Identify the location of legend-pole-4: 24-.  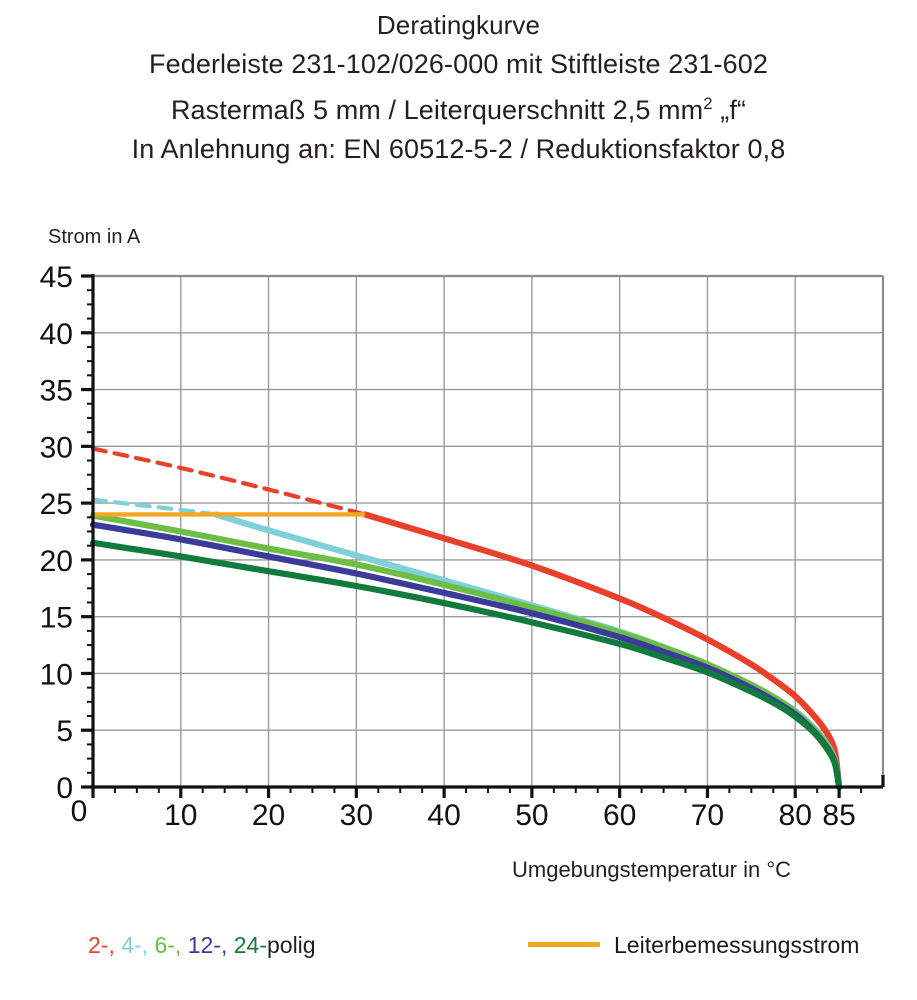
(250, 945).